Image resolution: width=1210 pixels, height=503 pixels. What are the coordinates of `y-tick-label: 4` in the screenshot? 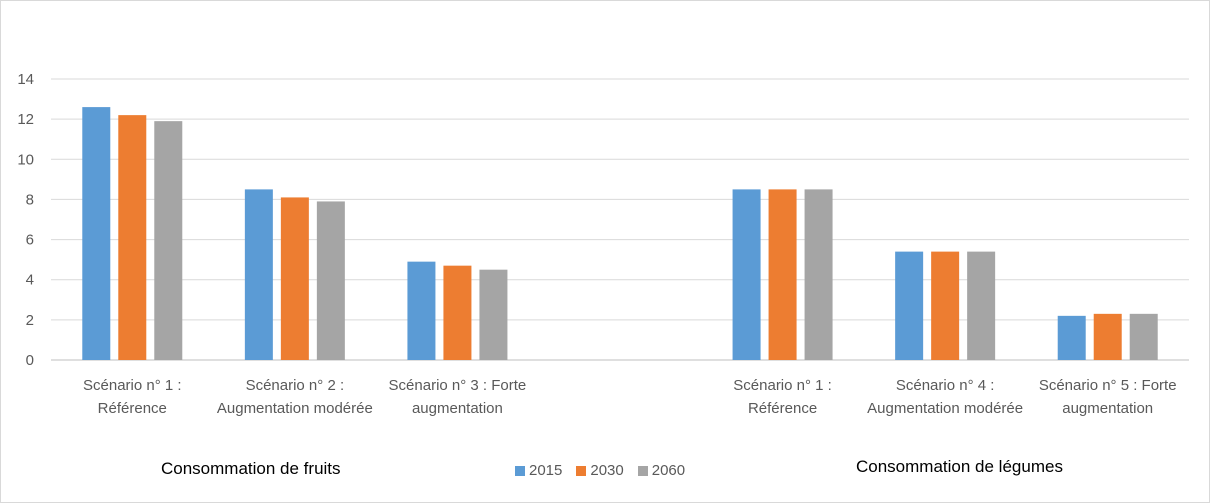 It's located at (30, 280).